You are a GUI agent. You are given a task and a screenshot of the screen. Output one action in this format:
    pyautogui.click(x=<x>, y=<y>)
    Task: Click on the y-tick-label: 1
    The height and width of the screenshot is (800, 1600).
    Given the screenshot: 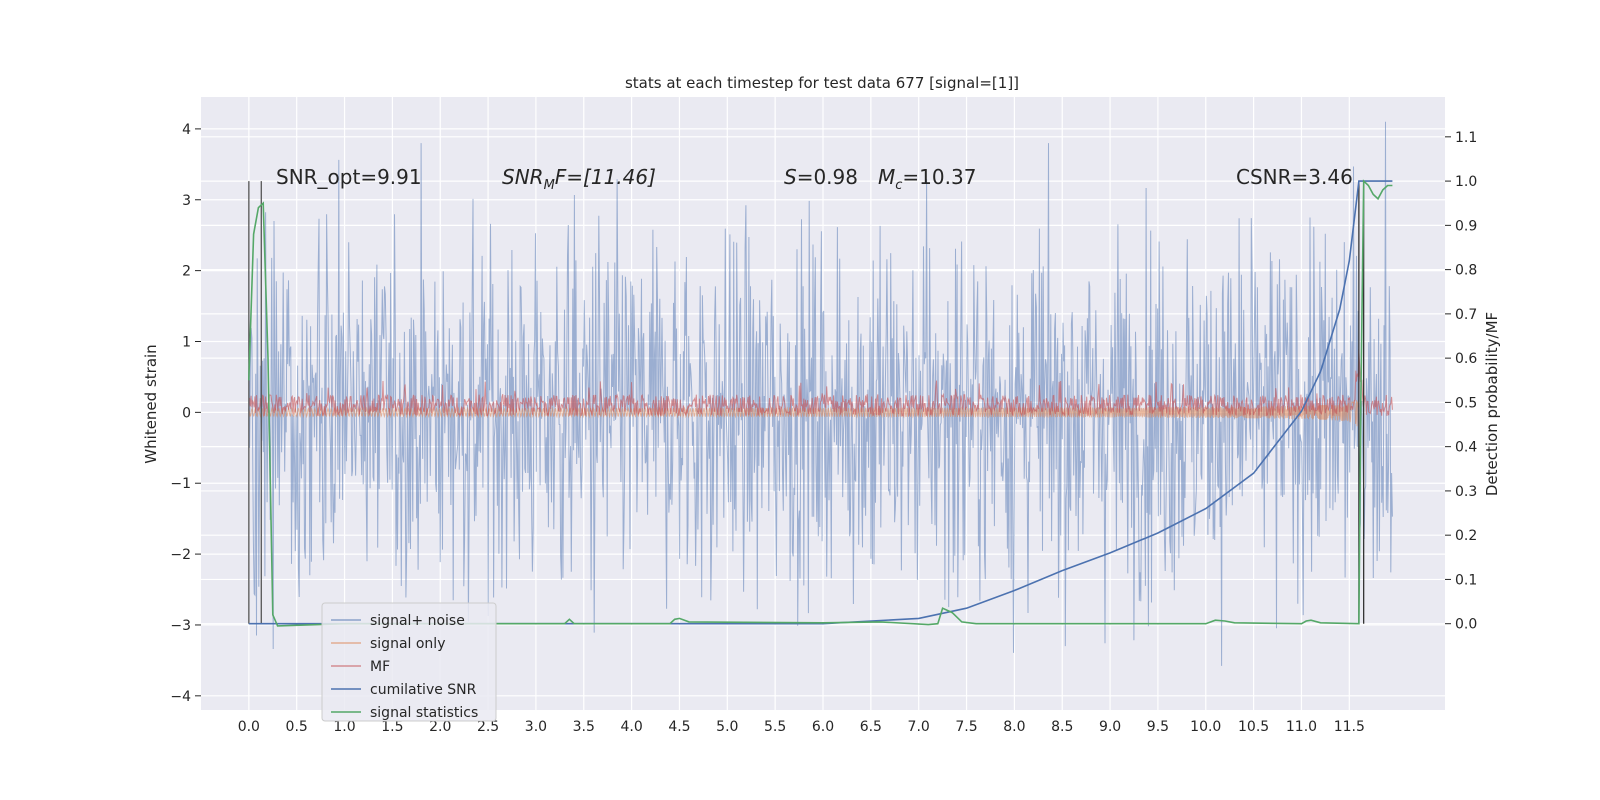 What is the action you would take?
    pyautogui.click(x=186, y=342)
    